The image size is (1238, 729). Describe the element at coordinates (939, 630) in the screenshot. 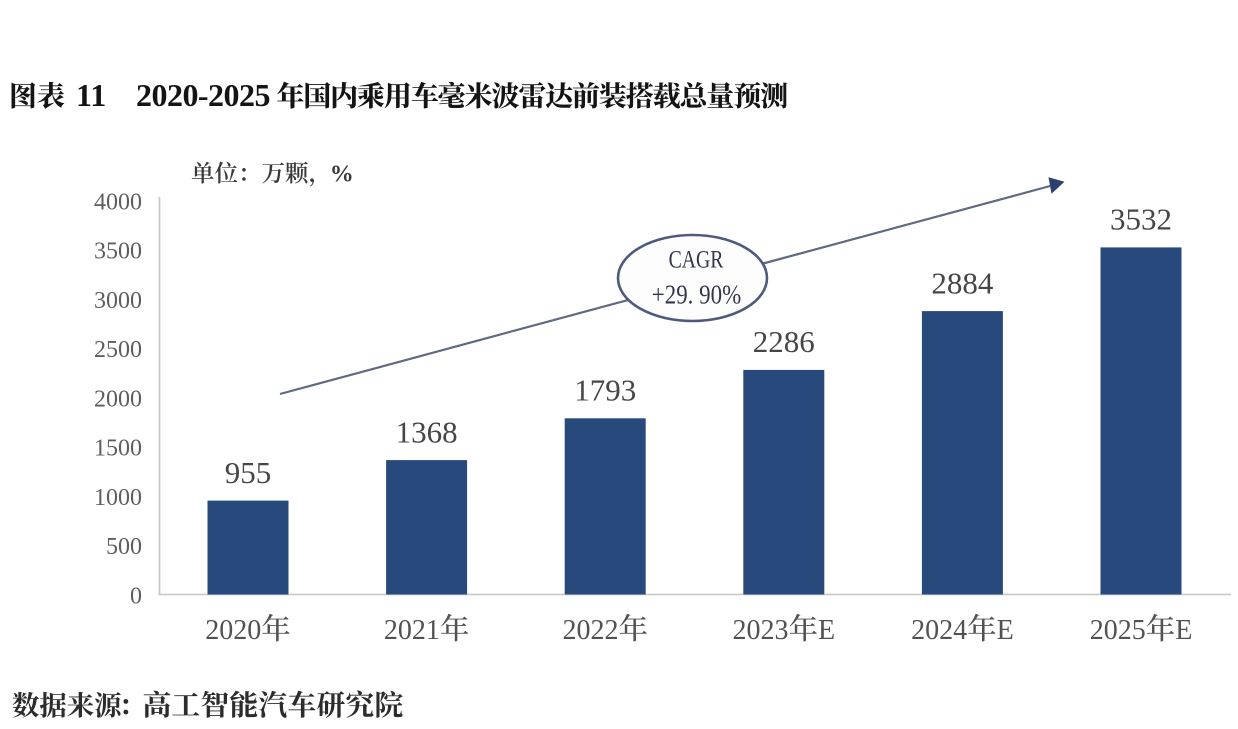

I see `svg-text: 2024` at that location.